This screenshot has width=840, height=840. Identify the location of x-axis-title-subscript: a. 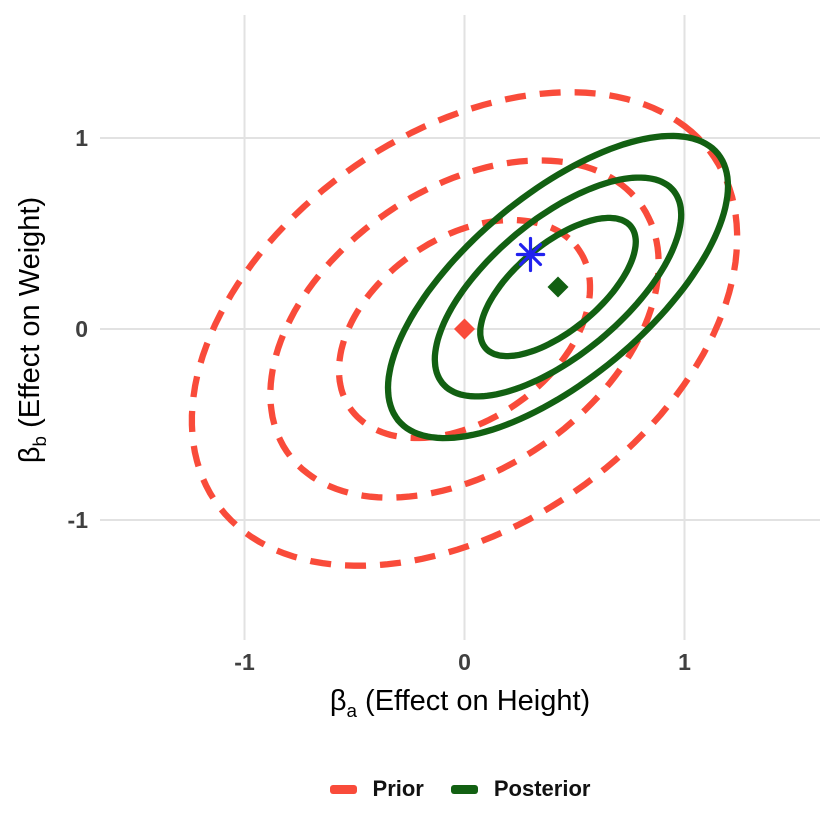
(351, 710).